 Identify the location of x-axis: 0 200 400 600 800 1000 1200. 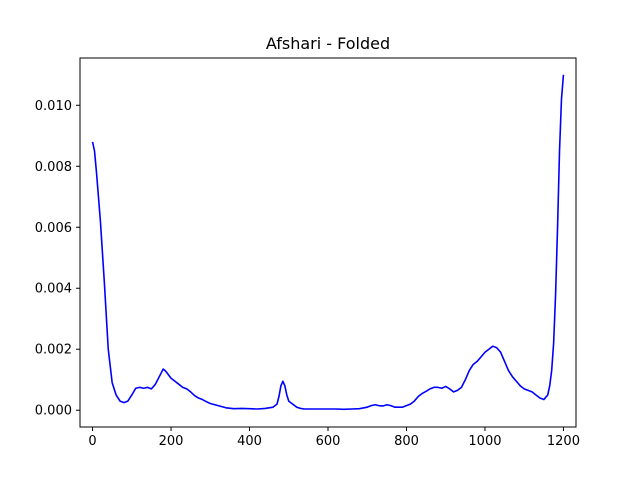
(334, 438).